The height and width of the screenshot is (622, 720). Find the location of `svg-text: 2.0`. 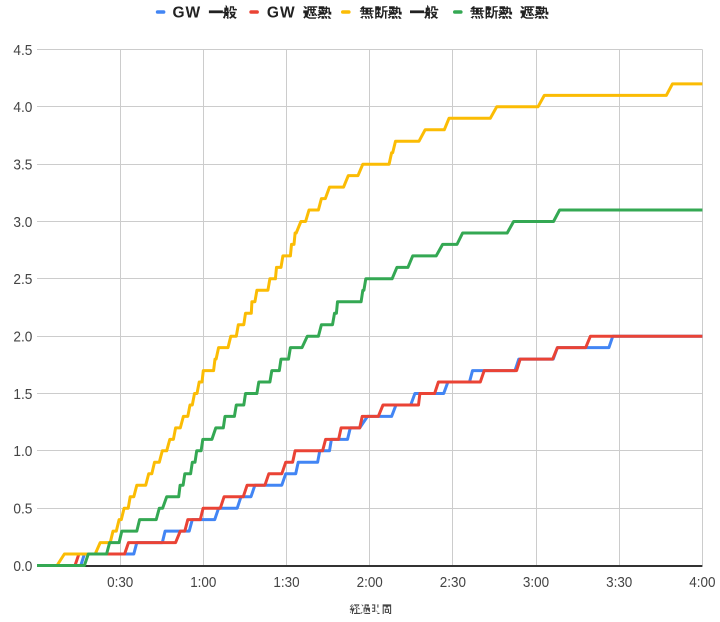

svg-text: 2.0 is located at coordinates (22, 337).